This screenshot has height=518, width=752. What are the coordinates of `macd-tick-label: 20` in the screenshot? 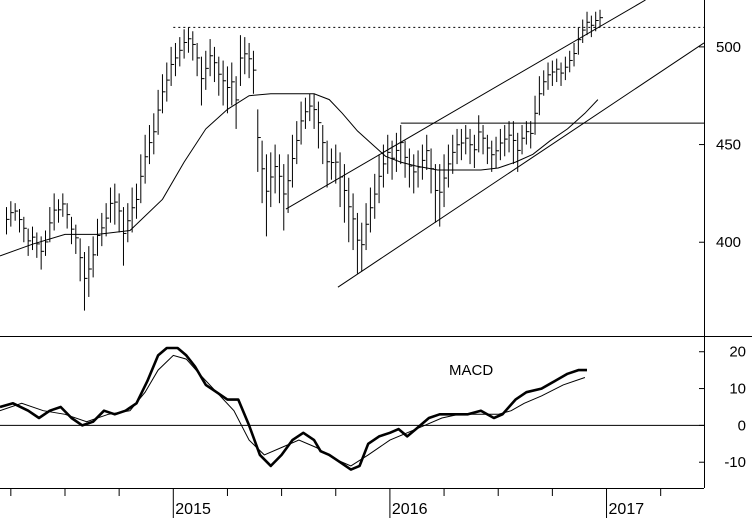 It's located at (737, 352).